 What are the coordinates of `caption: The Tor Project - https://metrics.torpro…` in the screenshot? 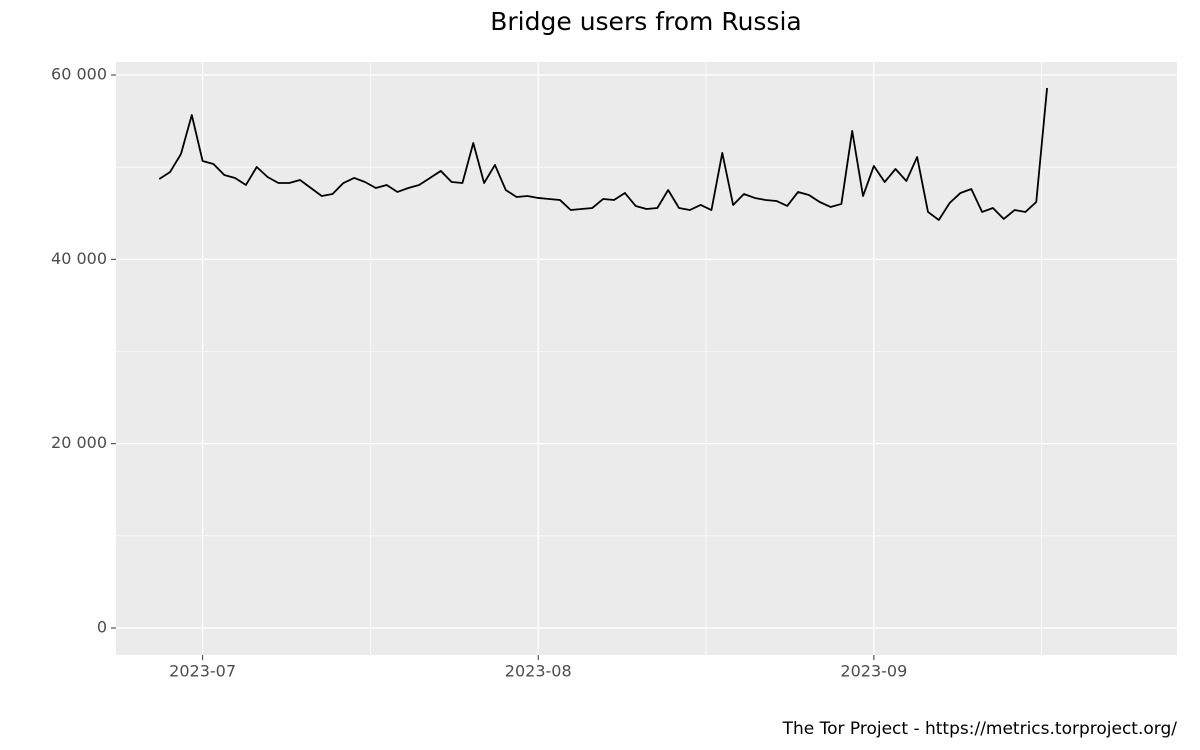 It's located at (980, 729).